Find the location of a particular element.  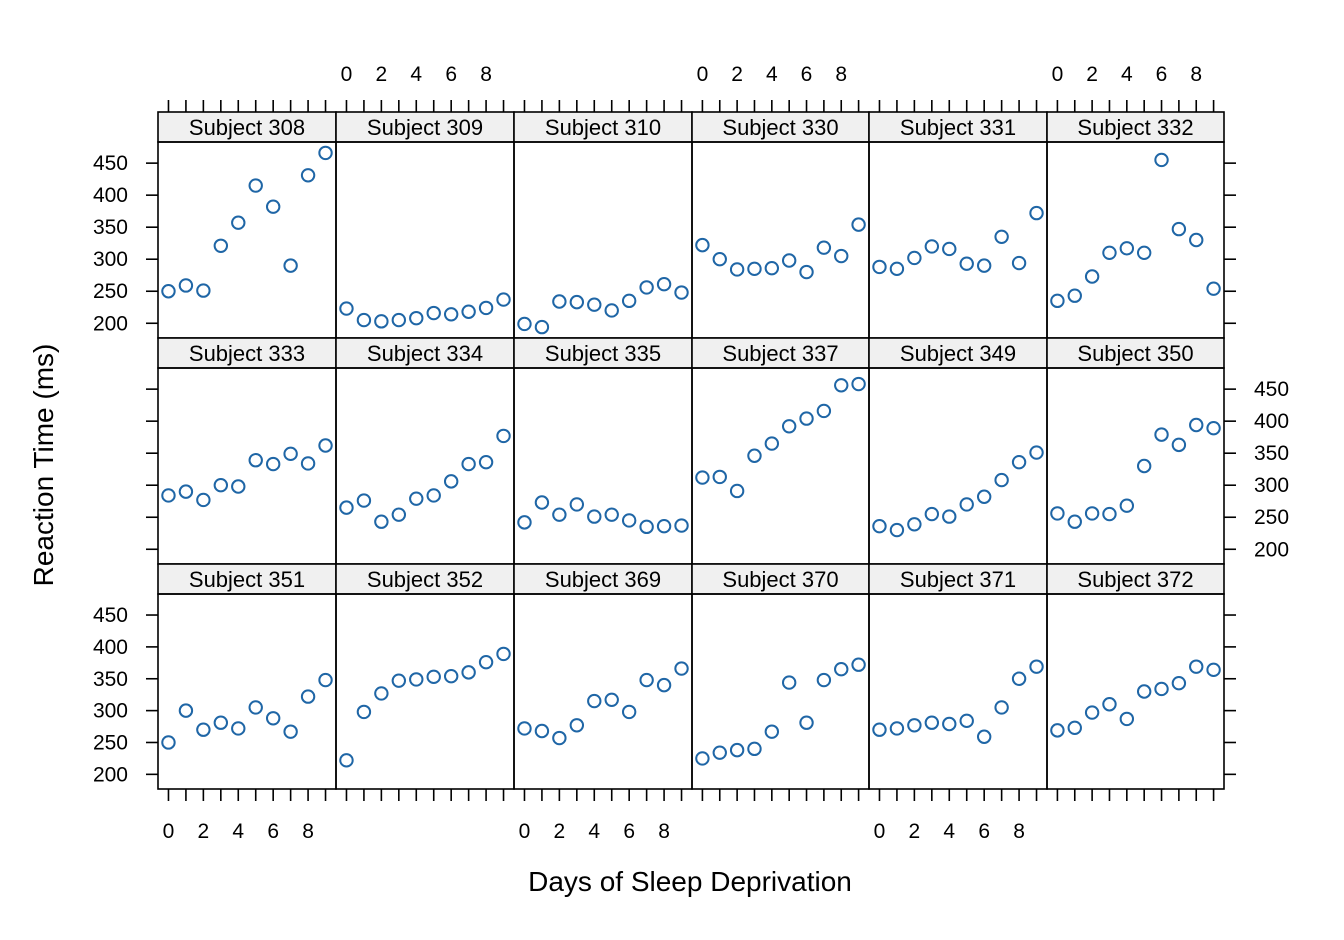

panel: Subject 371 is located at coordinates (958, 676).